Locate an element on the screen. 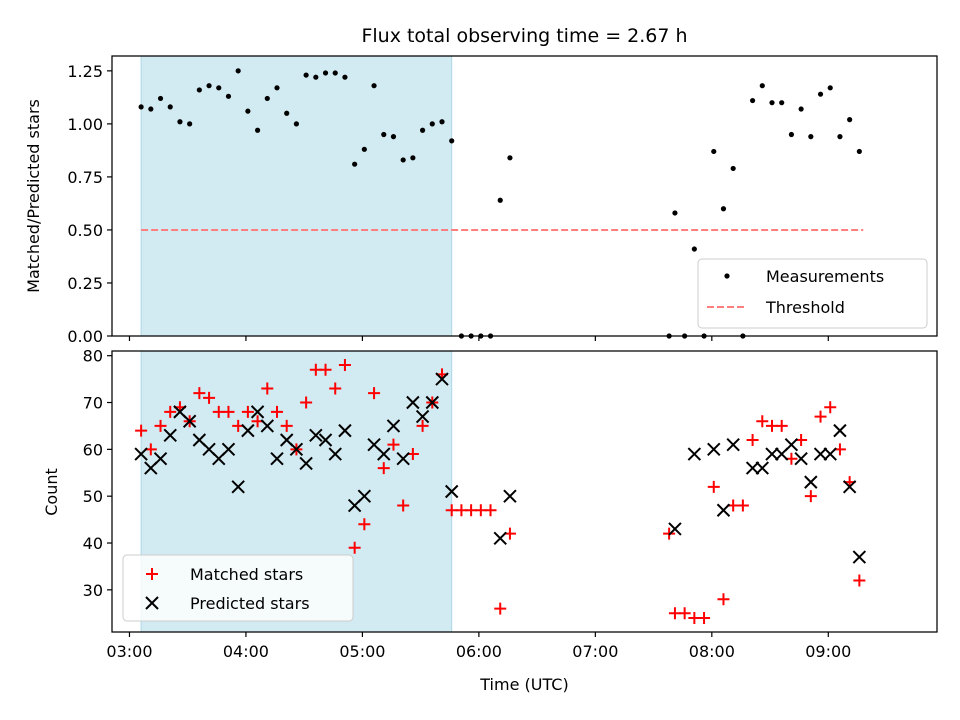  bottom-legend: Matched stars Predicted stars is located at coordinates (238, 588).